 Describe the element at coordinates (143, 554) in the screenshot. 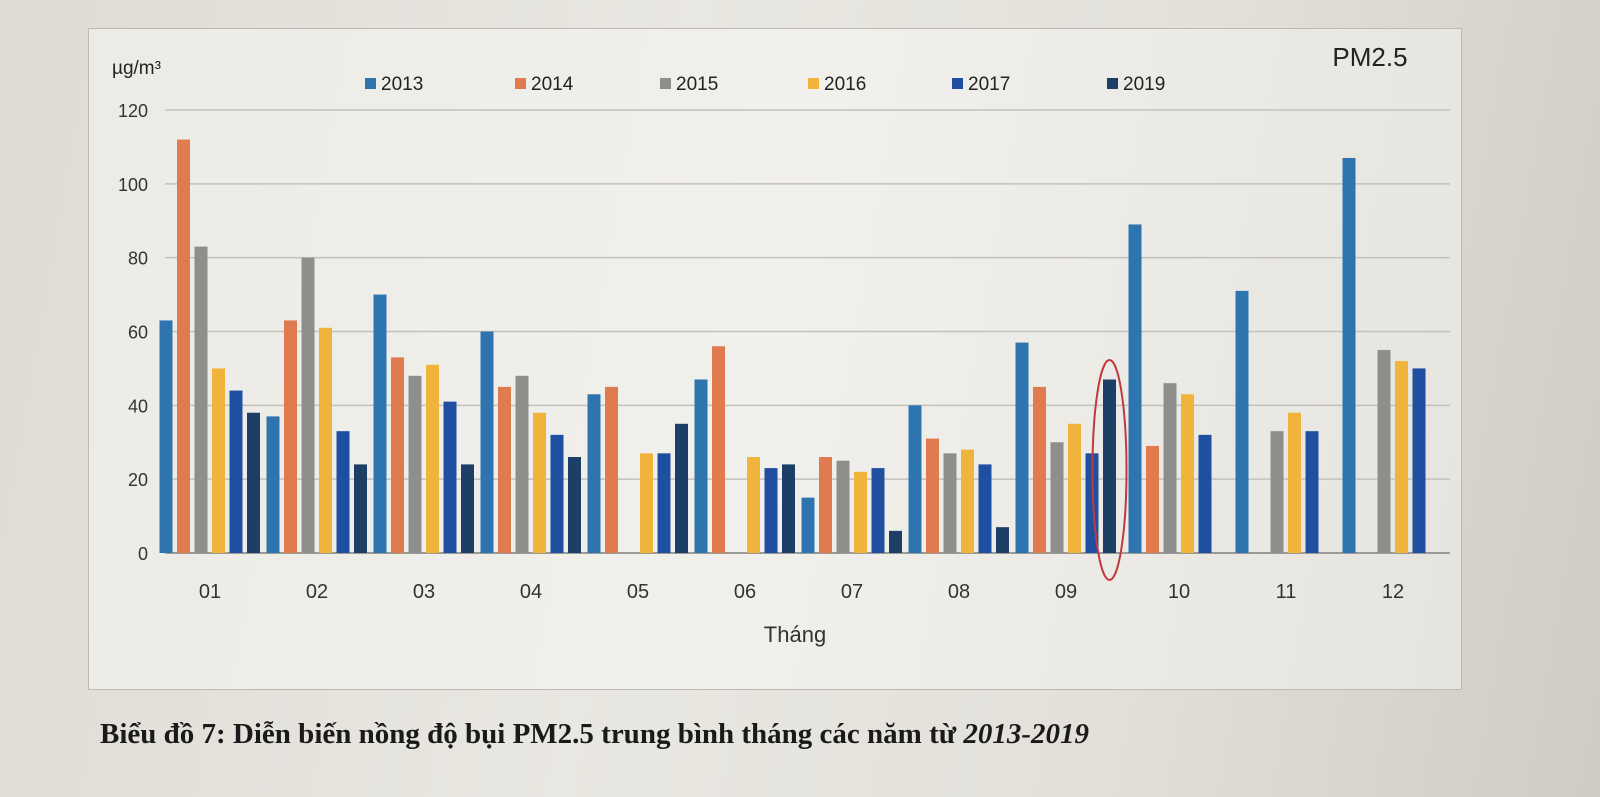

I see `y-tick-label: 0` at that location.